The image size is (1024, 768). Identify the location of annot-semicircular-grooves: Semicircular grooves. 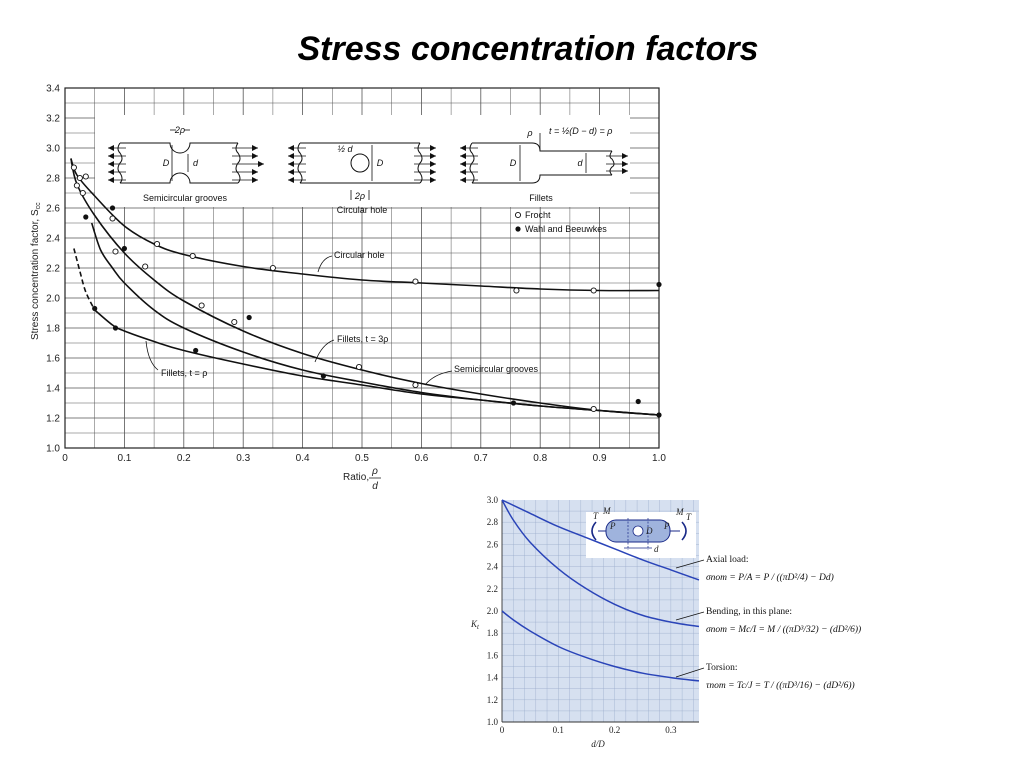
(496, 369).